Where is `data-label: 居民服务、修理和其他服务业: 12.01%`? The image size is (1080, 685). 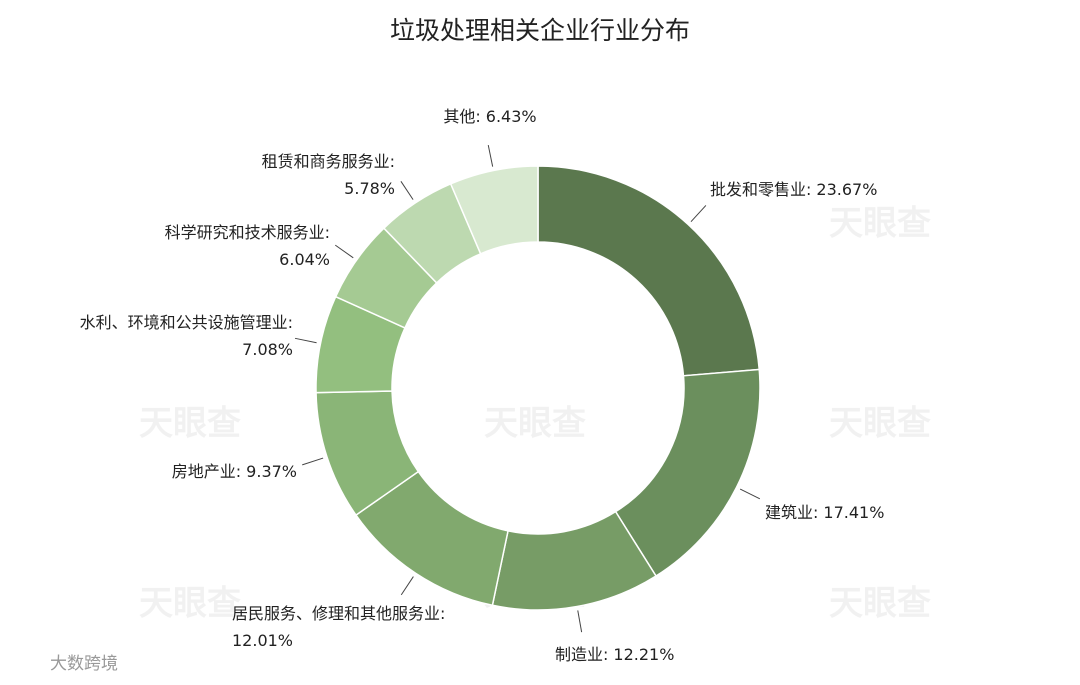
data-label: 居民服务、修理和其他服务业: 12.01% is located at coordinates (338, 627).